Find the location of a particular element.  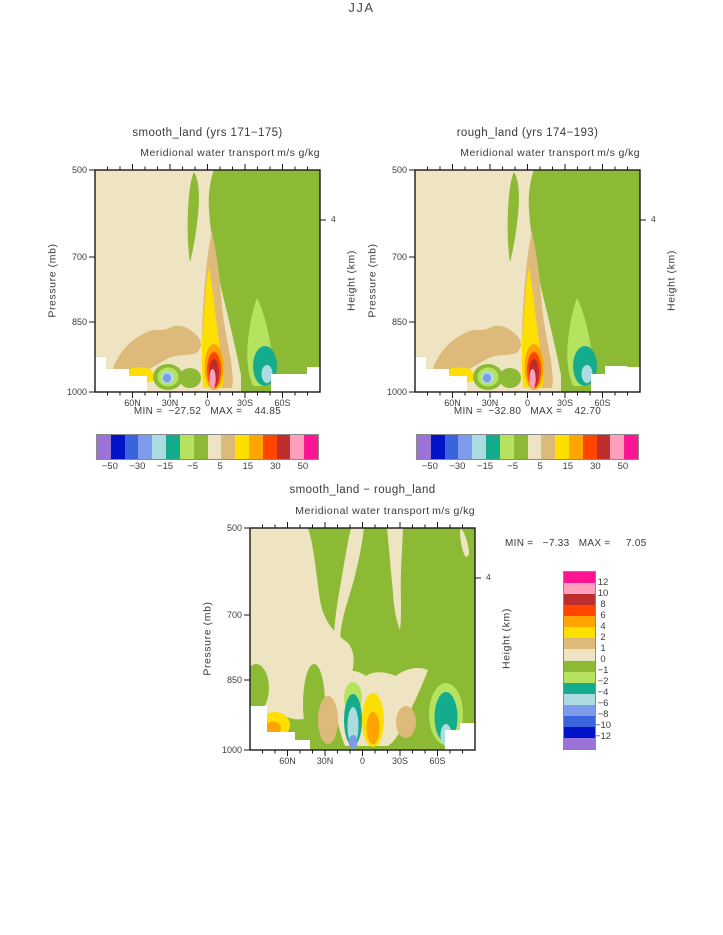

diff-xtick-30n: 30N is located at coordinates (325, 761).